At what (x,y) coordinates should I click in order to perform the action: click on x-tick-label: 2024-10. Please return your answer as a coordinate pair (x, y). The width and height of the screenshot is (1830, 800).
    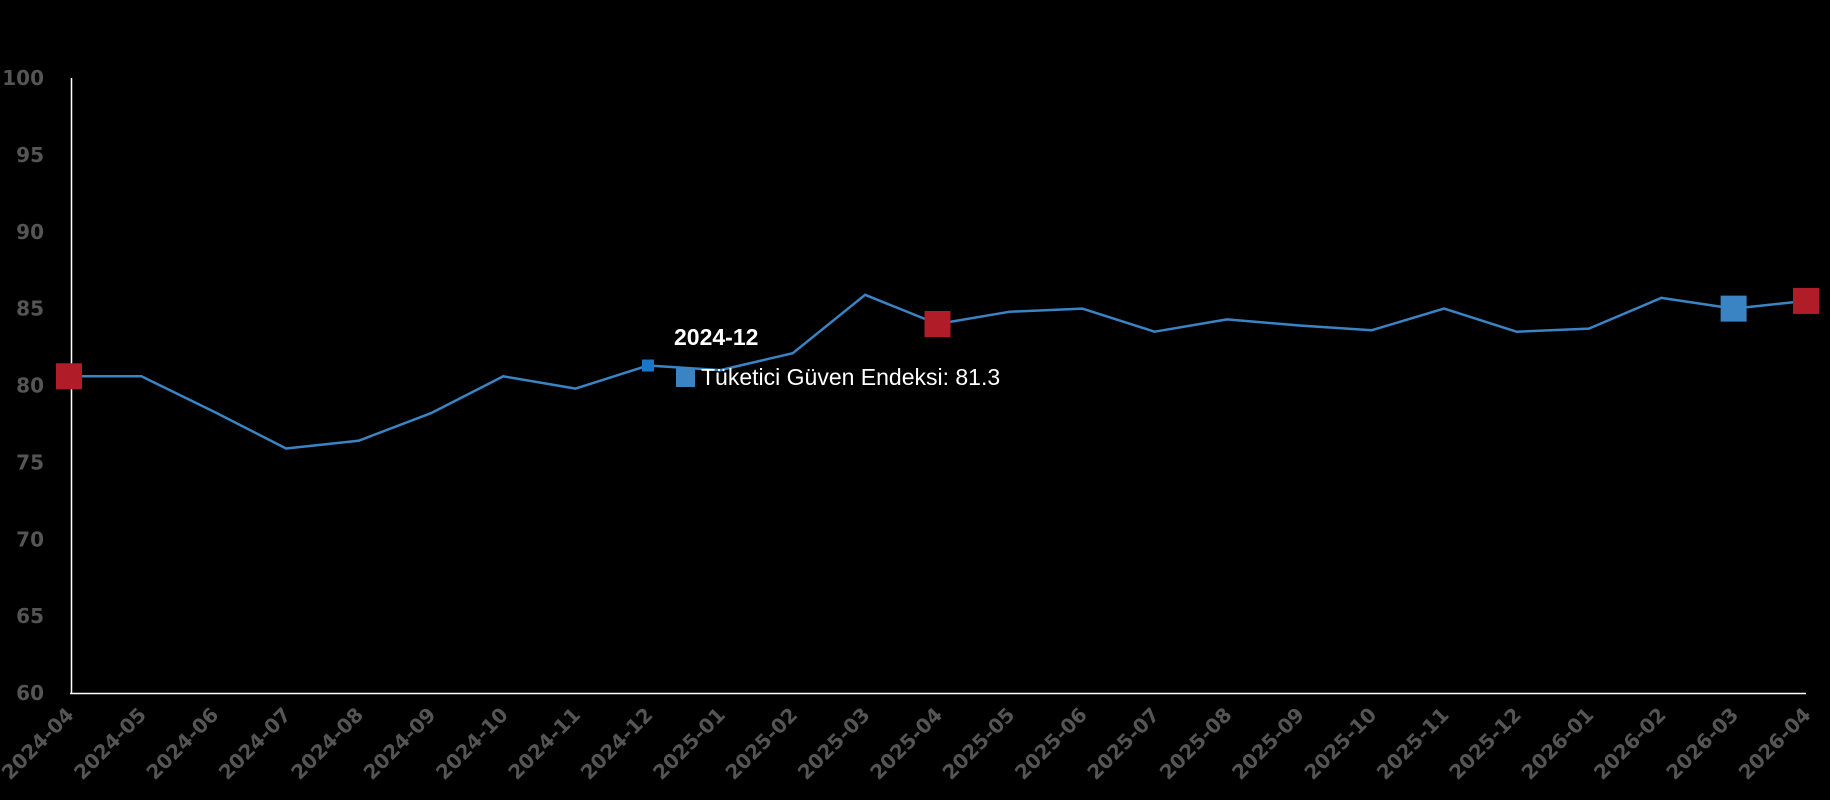
    Looking at the image, I should click on (472, 744).